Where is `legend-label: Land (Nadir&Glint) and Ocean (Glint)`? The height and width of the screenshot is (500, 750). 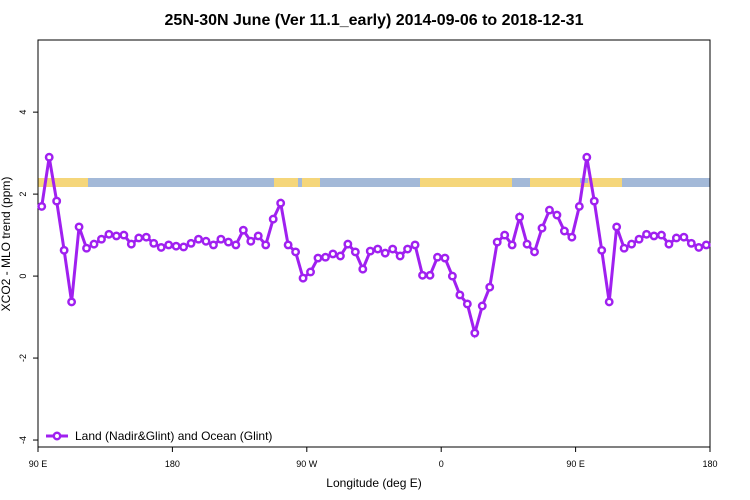
legend-label: Land (Nadir&Glint) and Ocean (Glint) is located at coordinates (173, 436).